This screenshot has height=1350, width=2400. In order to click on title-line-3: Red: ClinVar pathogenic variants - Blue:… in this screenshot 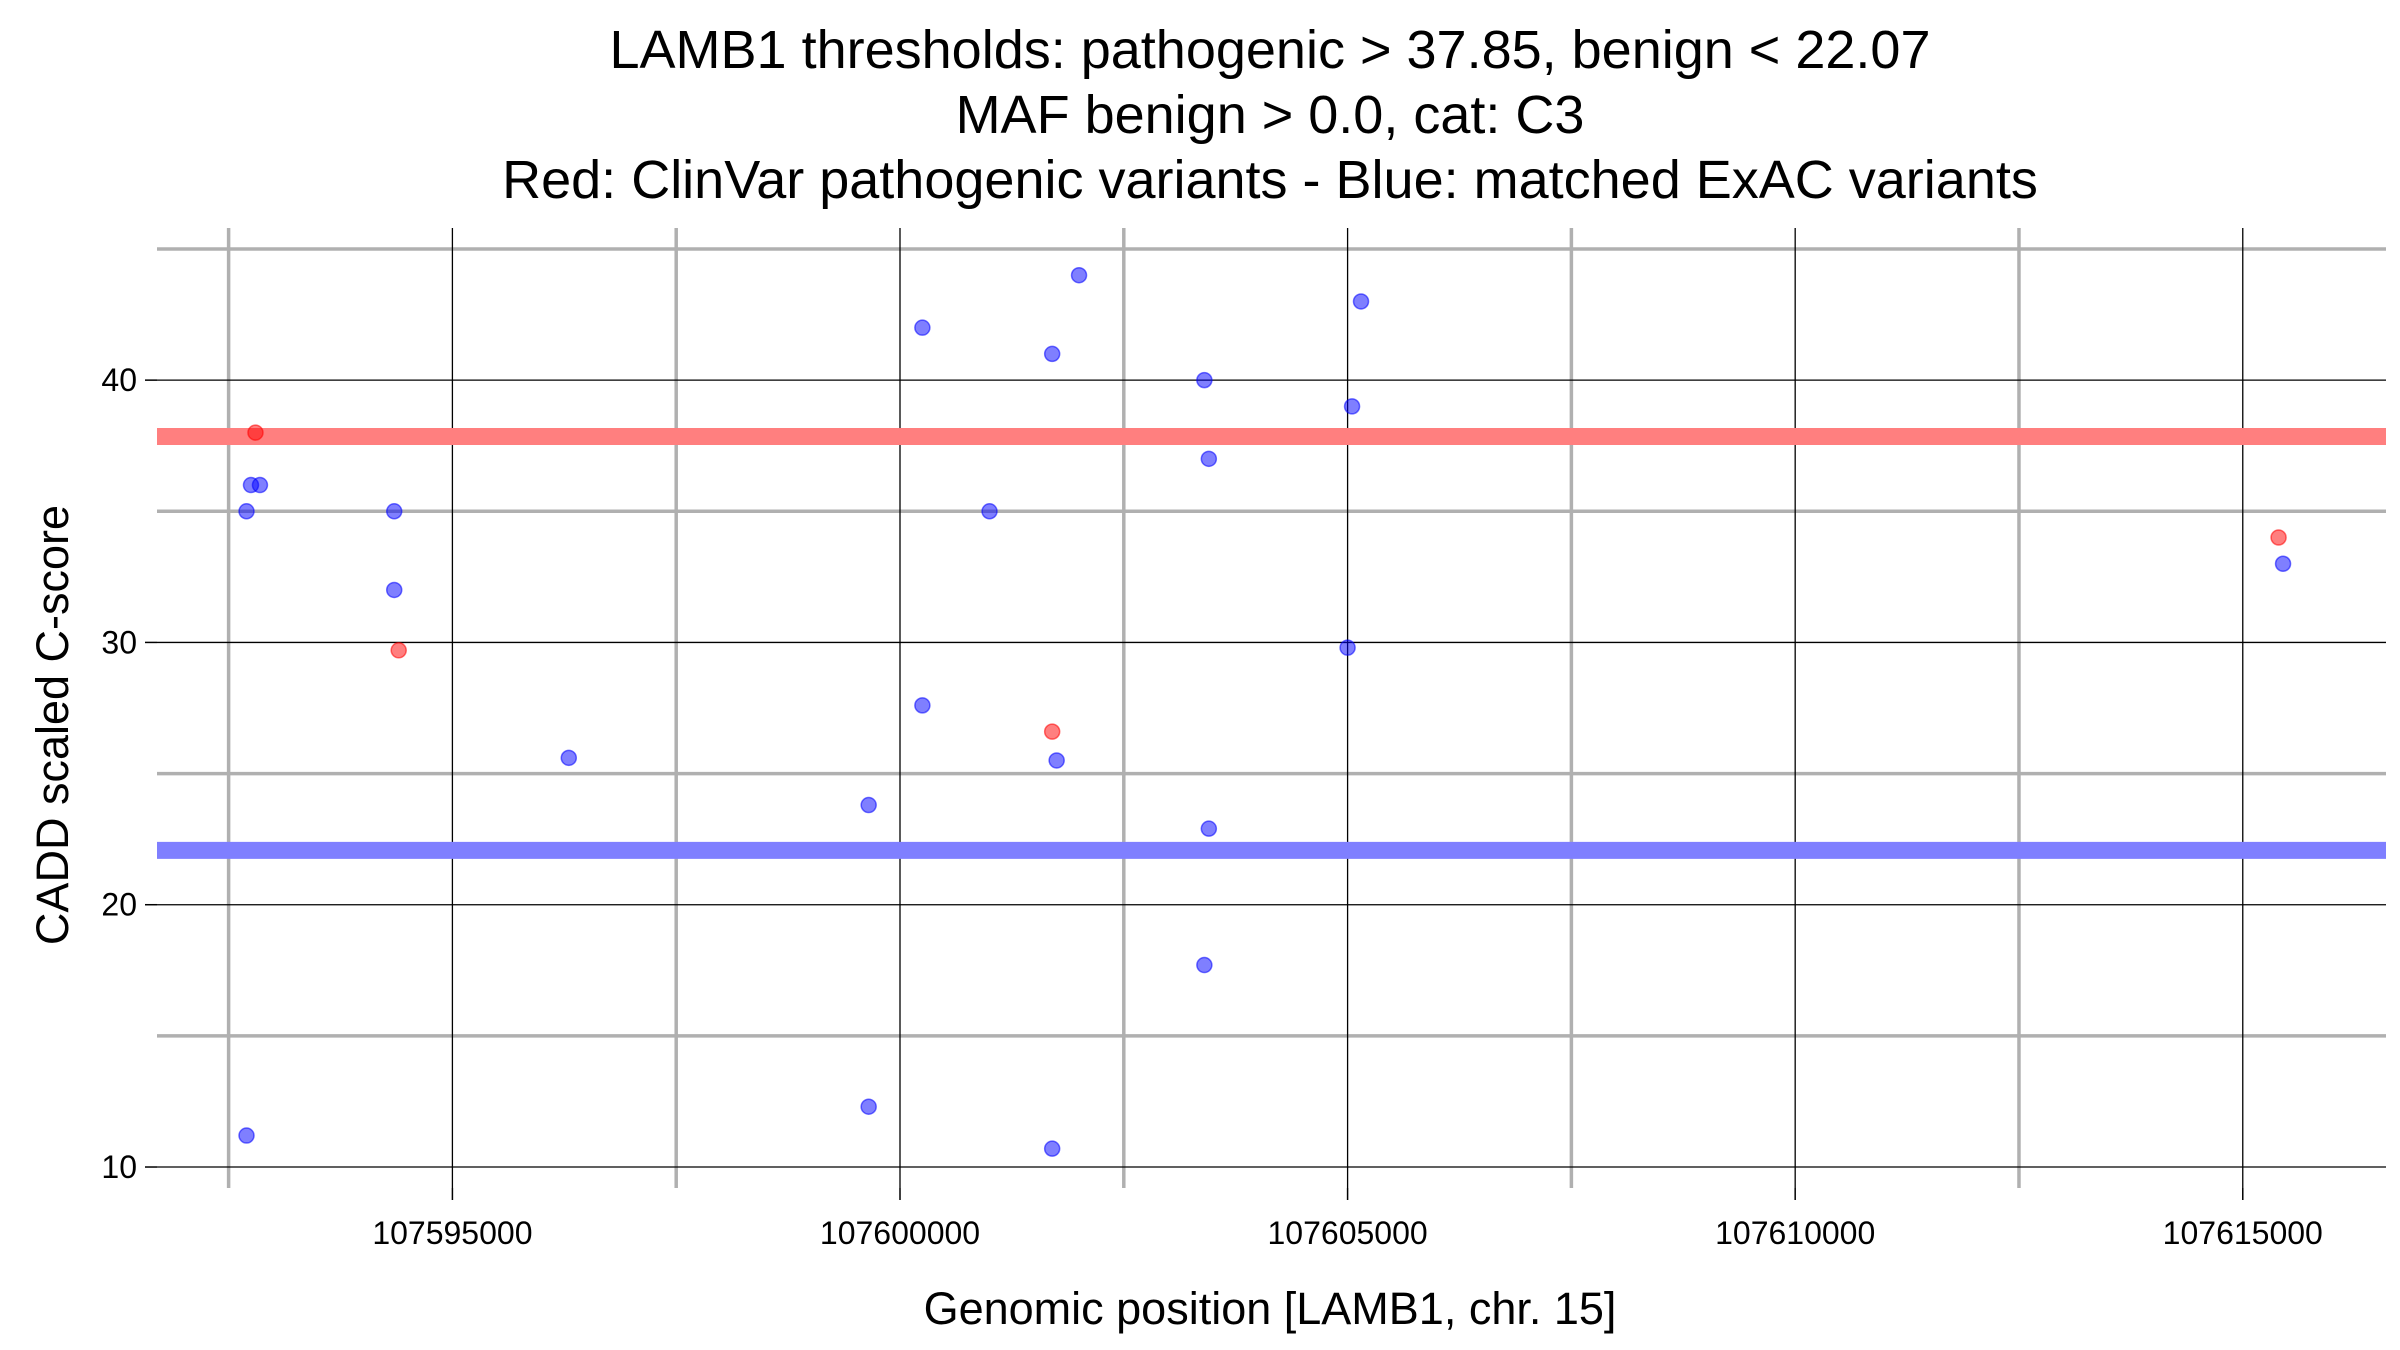, I will do `click(1270, 180)`.